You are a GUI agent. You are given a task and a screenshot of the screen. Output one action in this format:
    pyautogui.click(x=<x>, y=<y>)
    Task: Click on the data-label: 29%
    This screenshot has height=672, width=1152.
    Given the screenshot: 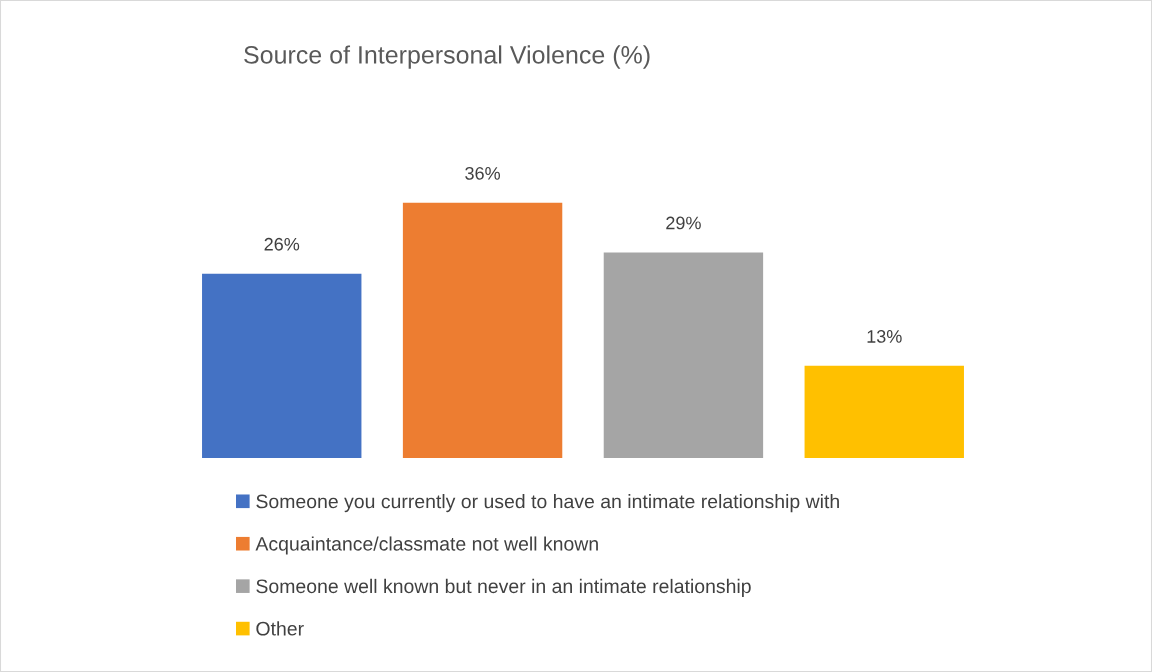 What is the action you would take?
    pyautogui.click(x=683, y=223)
    